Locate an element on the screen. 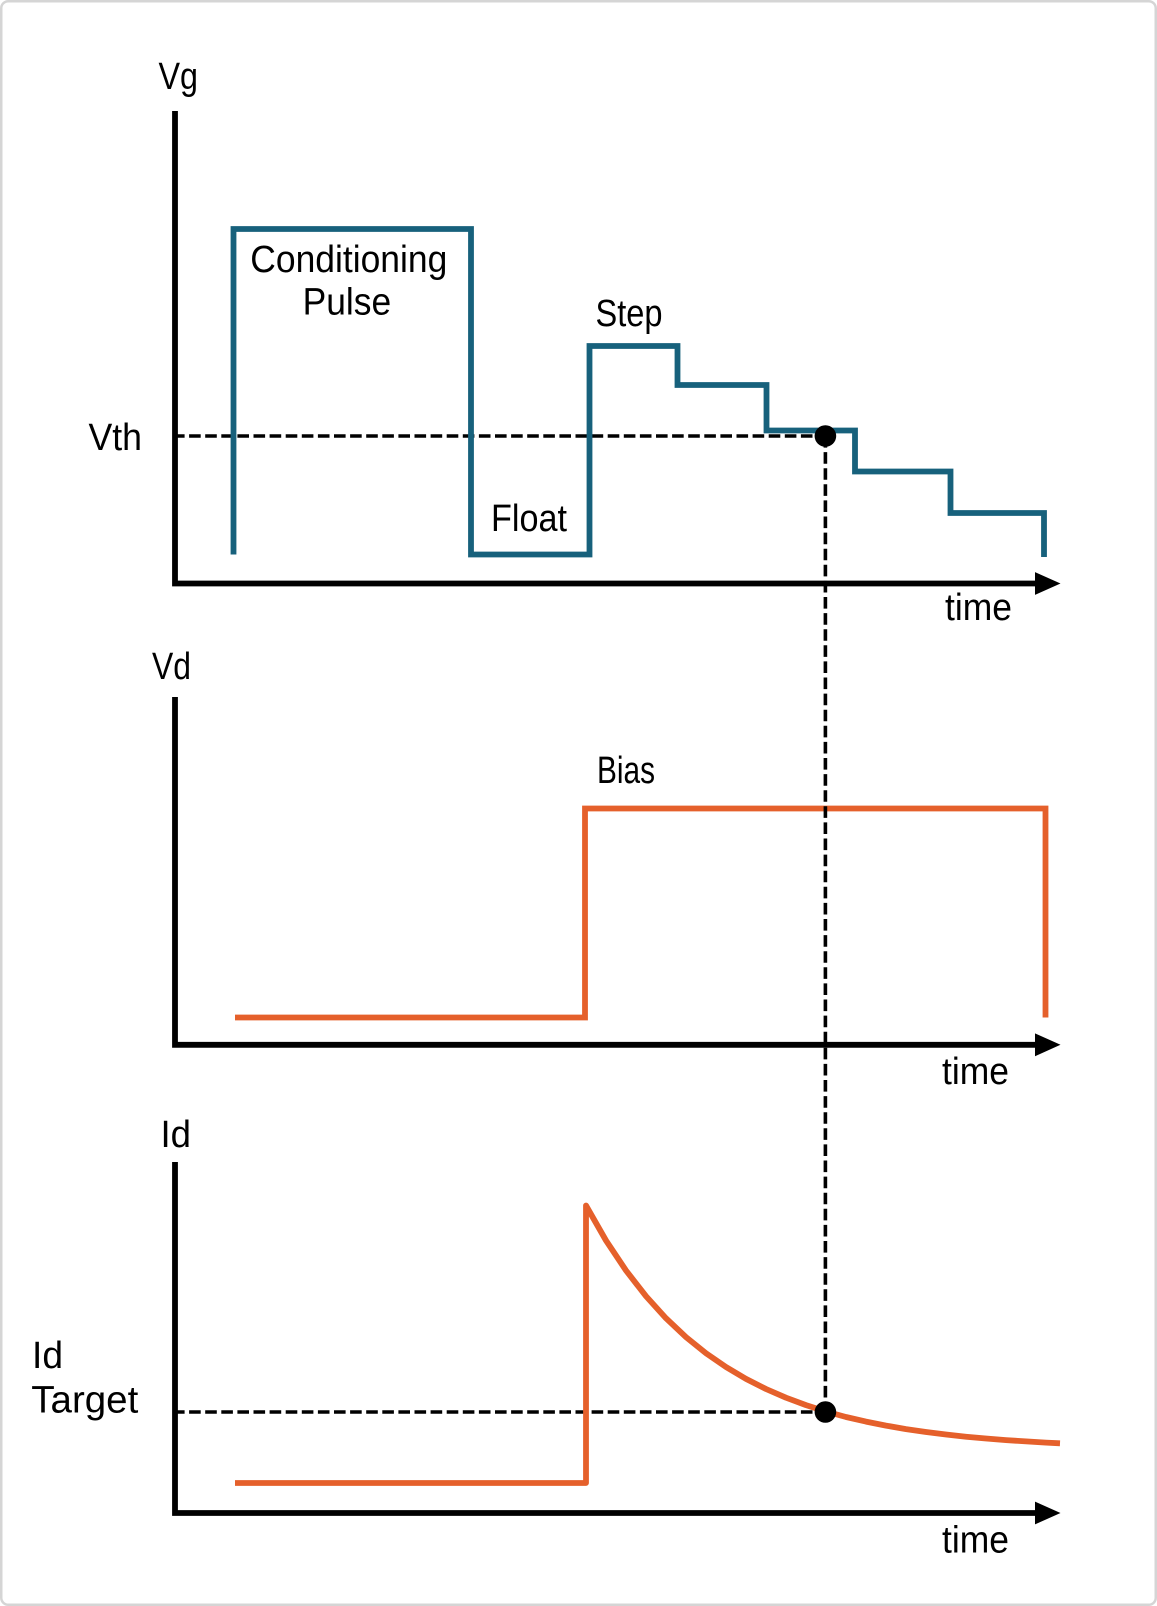 The height and width of the screenshot is (1606, 1157). svg-text: Bias is located at coordinates (626, 771).